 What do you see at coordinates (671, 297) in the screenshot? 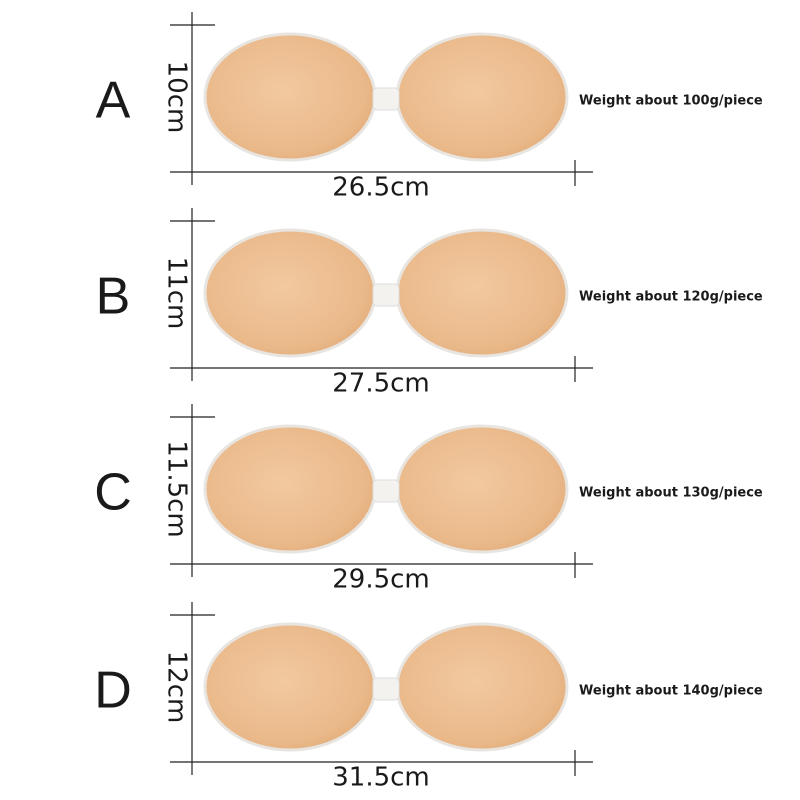
I see `weight-label: Weight about 120g/piece` at bounding box center [671, 297].